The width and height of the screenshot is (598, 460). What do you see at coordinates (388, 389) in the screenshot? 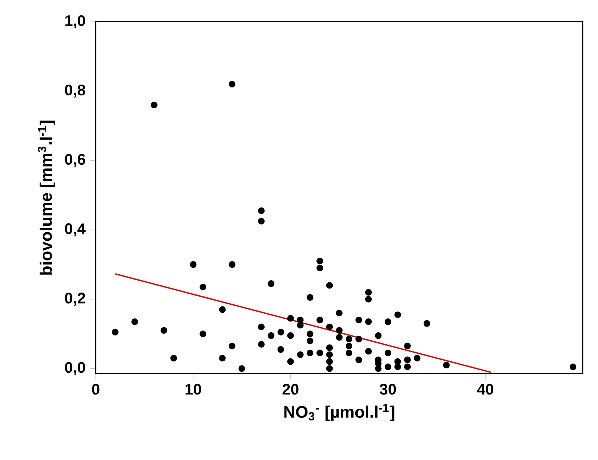
I see `x-tick-label: 30` at bounding box center [388, 389].